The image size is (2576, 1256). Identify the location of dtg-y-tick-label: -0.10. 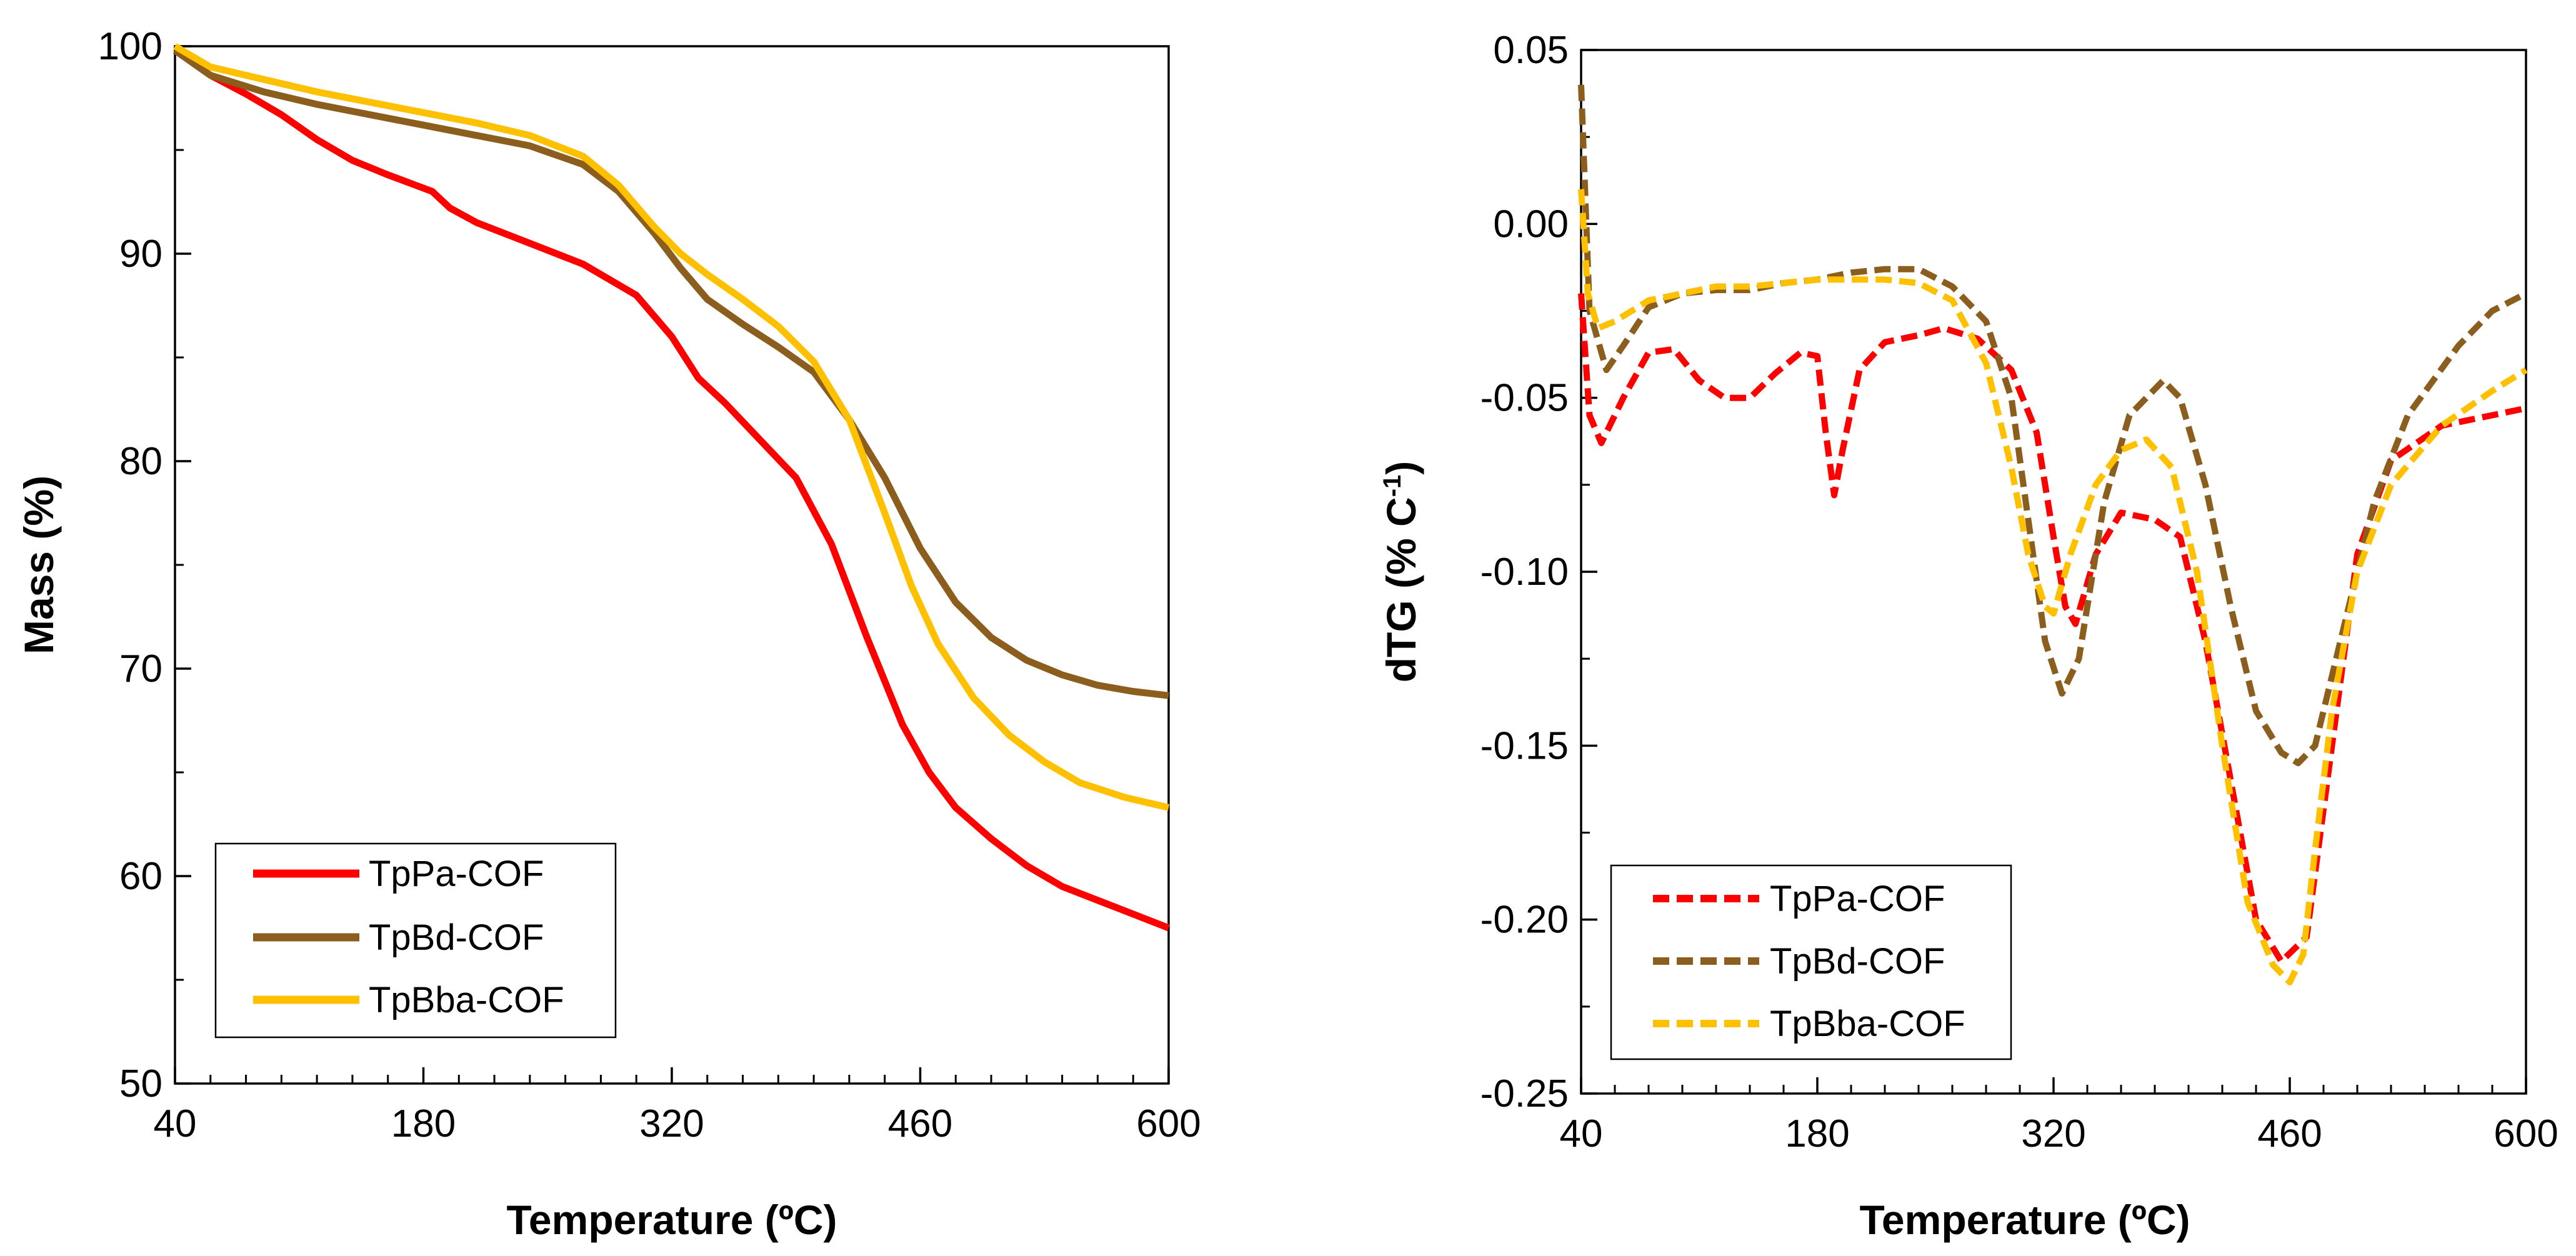
(1524, 572).